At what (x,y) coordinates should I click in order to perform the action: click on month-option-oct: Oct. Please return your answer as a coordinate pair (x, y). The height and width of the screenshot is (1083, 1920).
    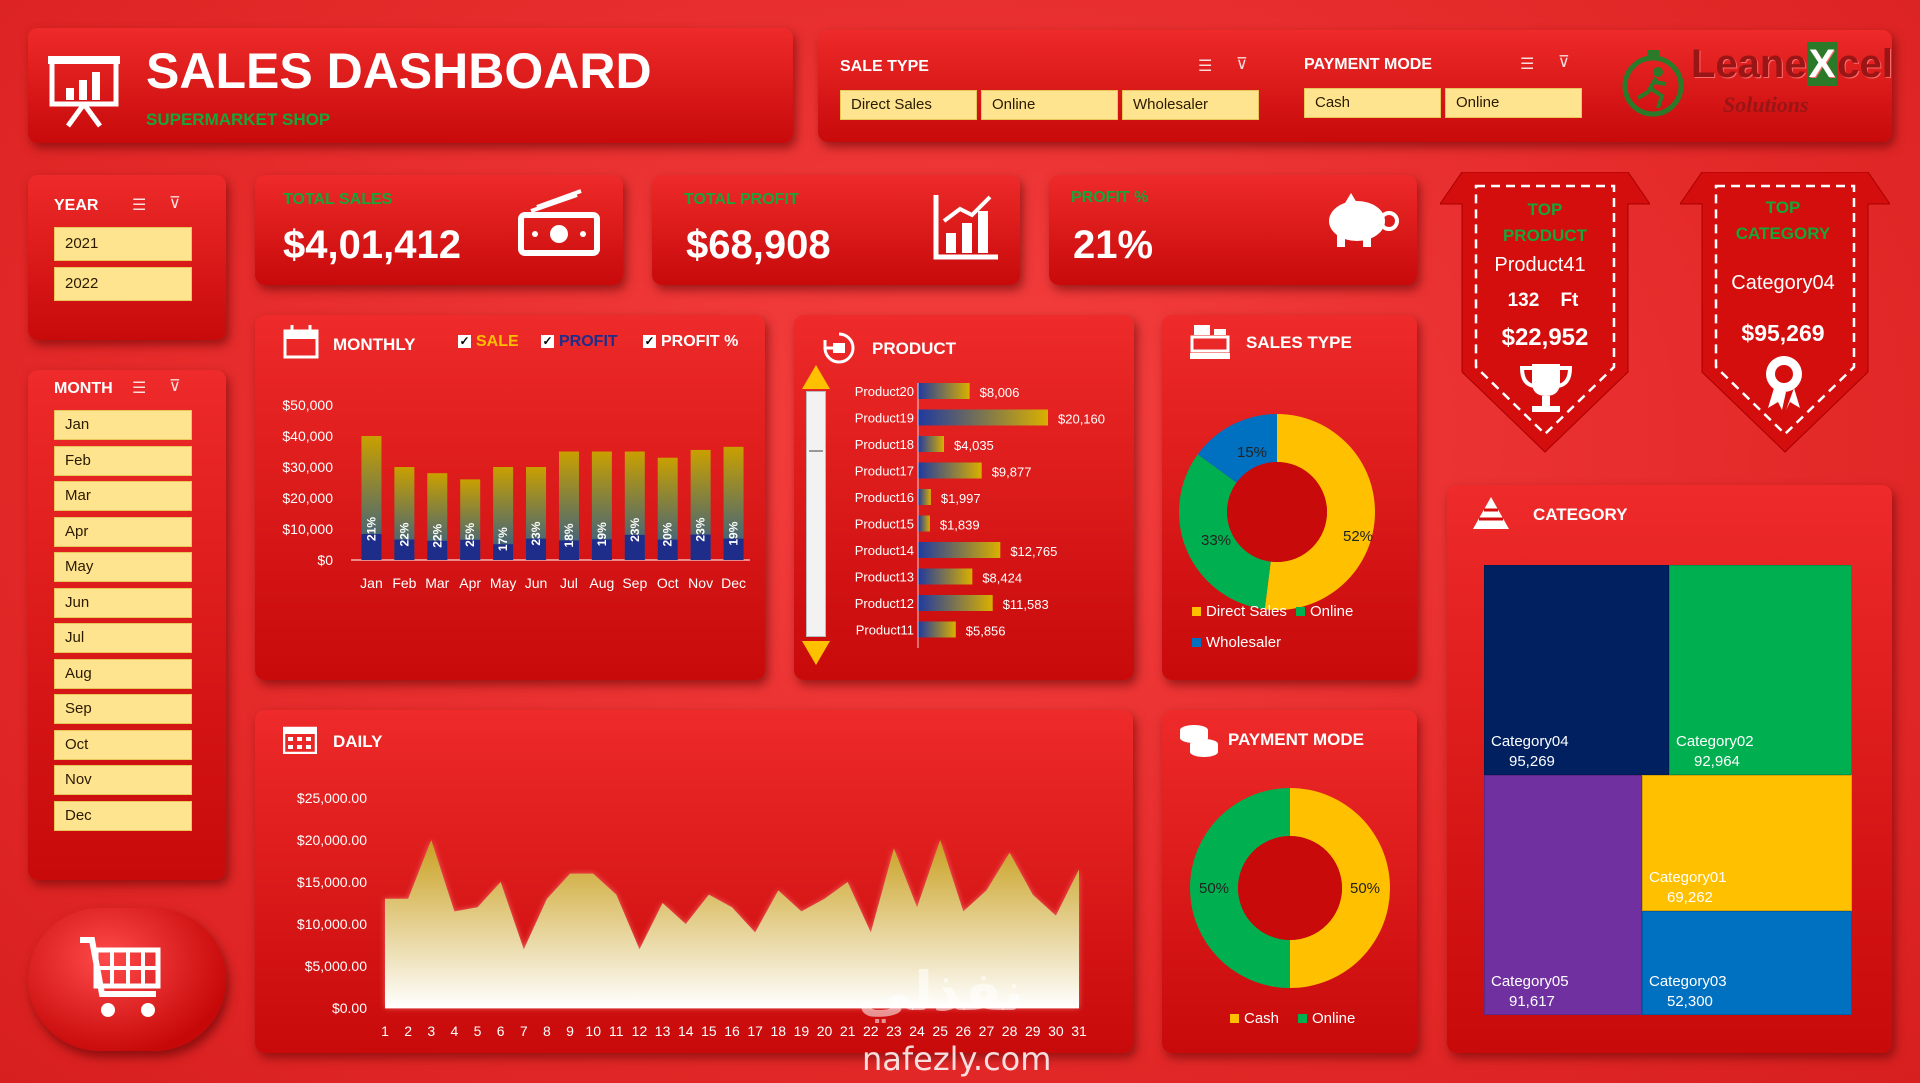
    Looking at the image, I should click on (123, 744).